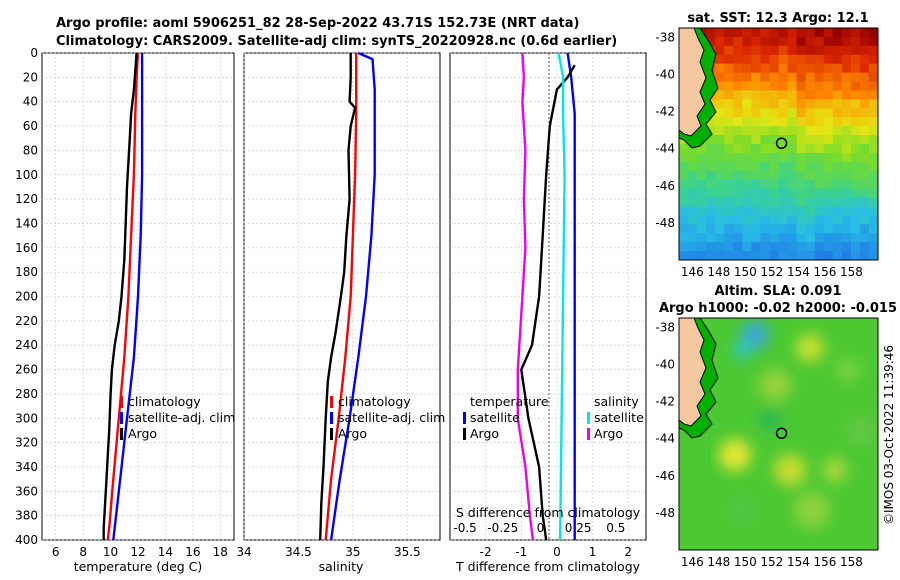  What do you see at coordinates (771, 272) in the screenshot?
I see `longitude-tick-label: 152` at bounding box center [771, 272].